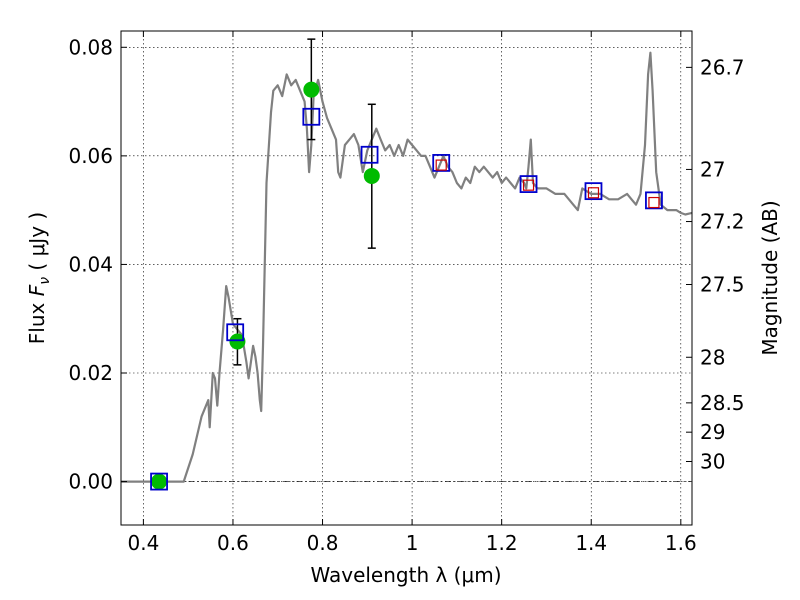  I want to click on y2-tick-label: 29, so click(712, 432).